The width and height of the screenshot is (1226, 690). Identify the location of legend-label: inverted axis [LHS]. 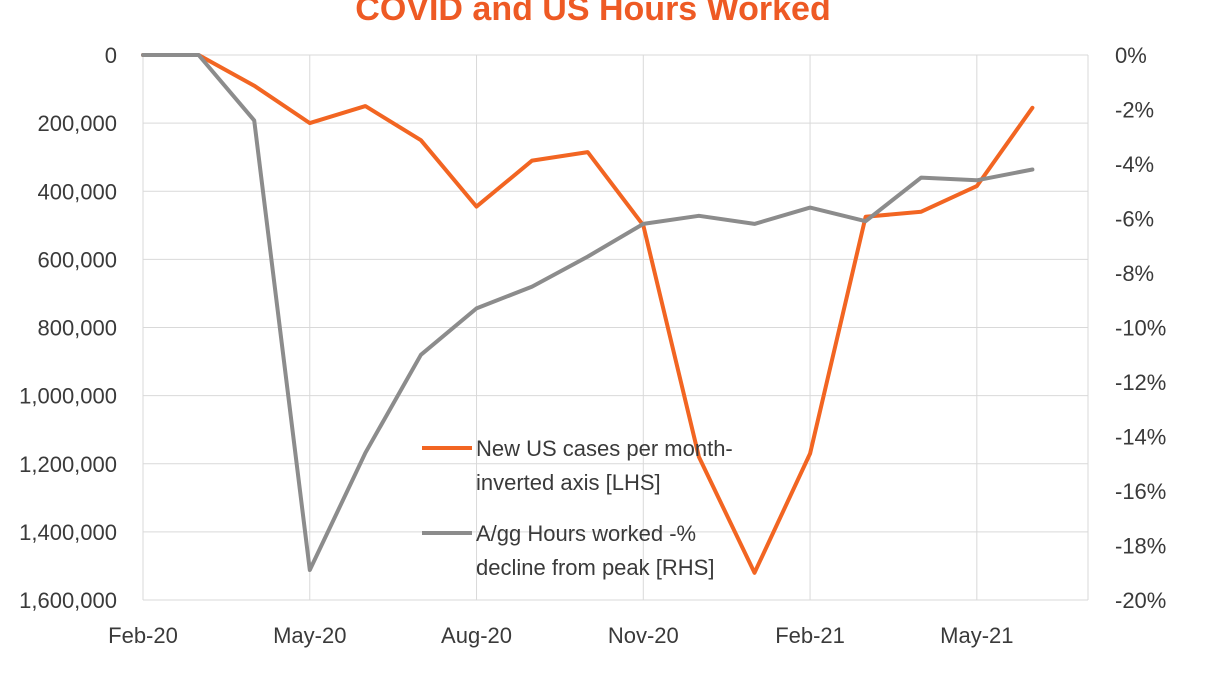
(568, 482).